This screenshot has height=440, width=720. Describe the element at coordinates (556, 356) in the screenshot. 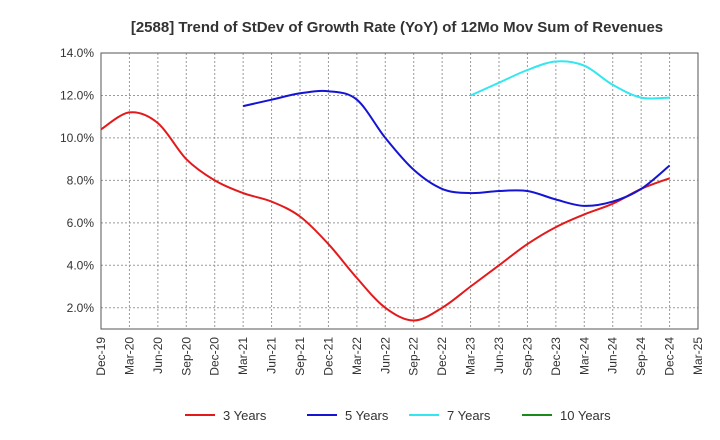

I see `x-tick-label: Dec-23` at that location.